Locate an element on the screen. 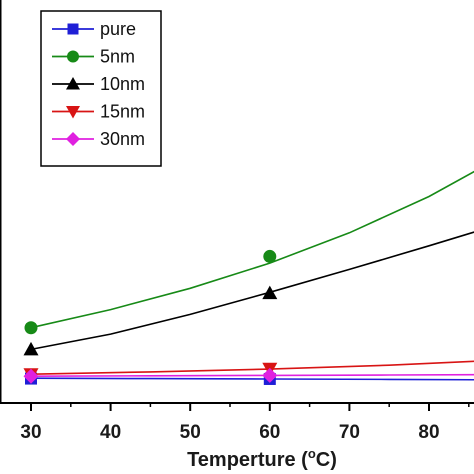  legend-label: 5nm is located at coordinates (117, 57).